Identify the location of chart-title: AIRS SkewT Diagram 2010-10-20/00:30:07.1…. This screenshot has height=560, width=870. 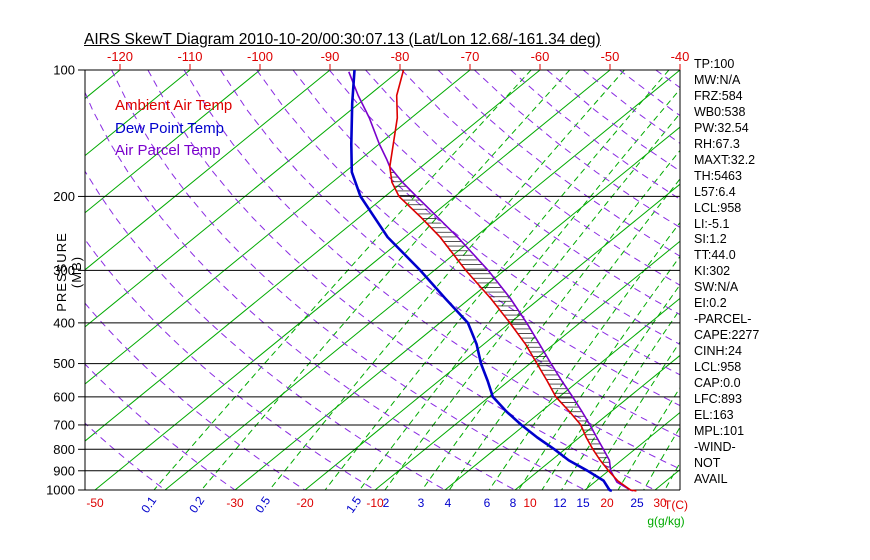
(342, 39).